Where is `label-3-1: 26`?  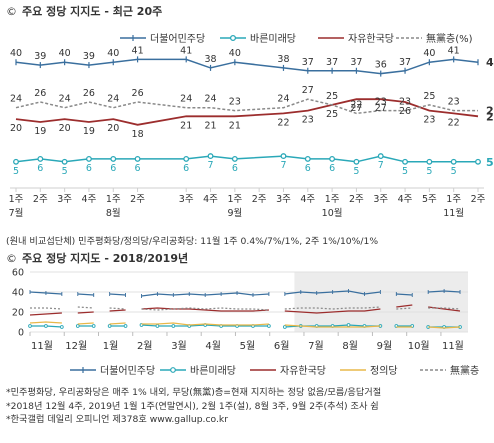
label-3-1: 26 is located at coordinates (40, 93).